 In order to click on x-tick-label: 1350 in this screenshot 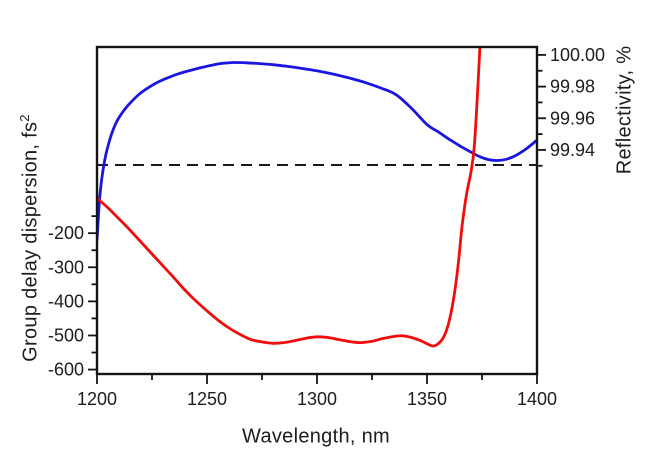, I will do `click(427, 399)`.